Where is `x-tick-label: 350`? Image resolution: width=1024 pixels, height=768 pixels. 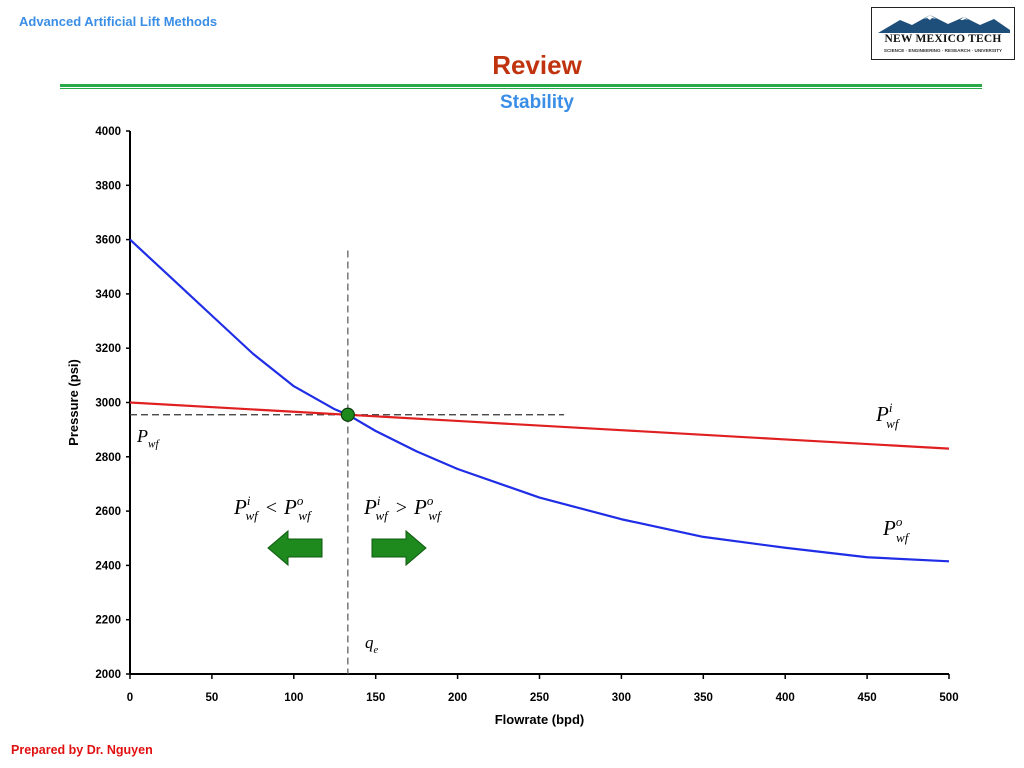 x-tick-label: 350 is located at coordinates (703, 698).